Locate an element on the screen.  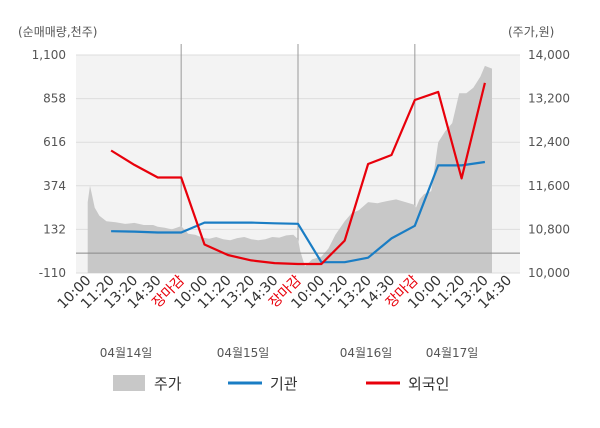
left-axis-title: (순매매량,천주) is located at coordinates (57, 31).